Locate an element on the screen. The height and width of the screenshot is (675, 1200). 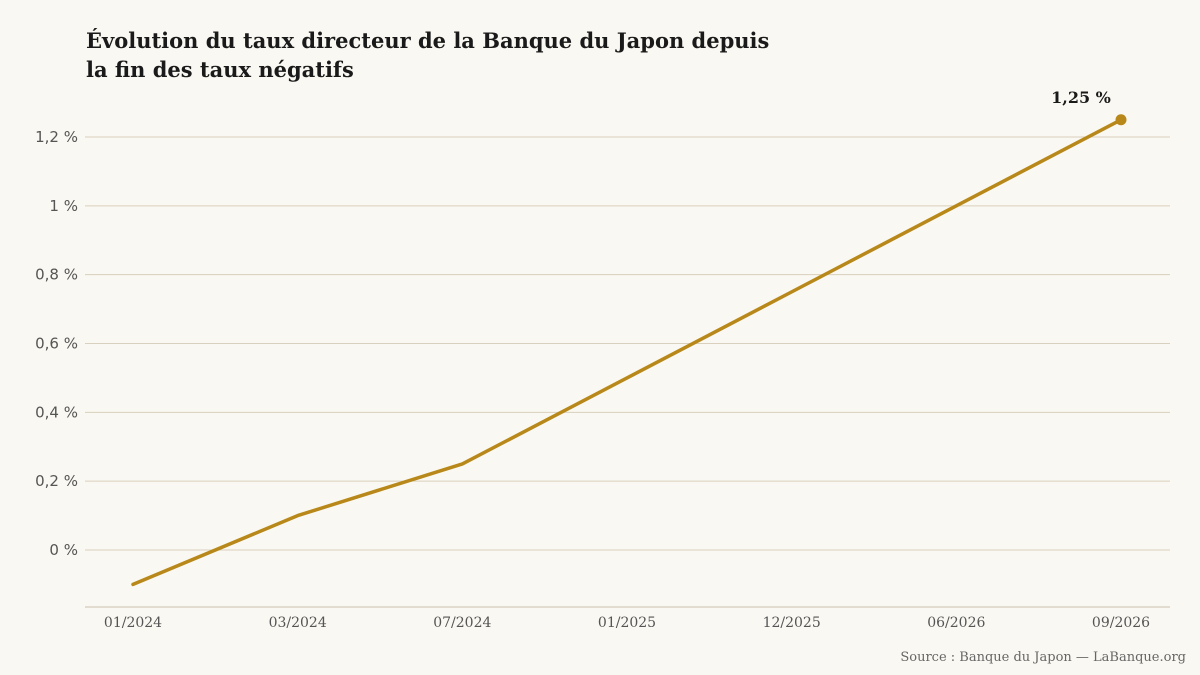
y-tick-label: 0,6 % is located at coordinates (56, 344).